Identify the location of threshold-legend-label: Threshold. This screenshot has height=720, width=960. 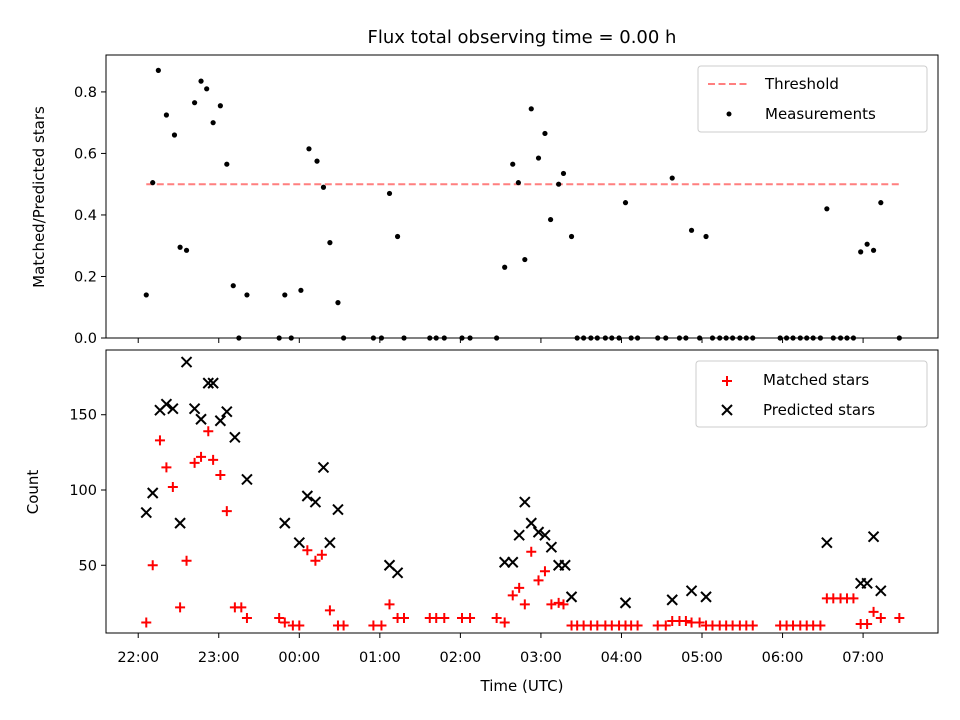
(801, 84).